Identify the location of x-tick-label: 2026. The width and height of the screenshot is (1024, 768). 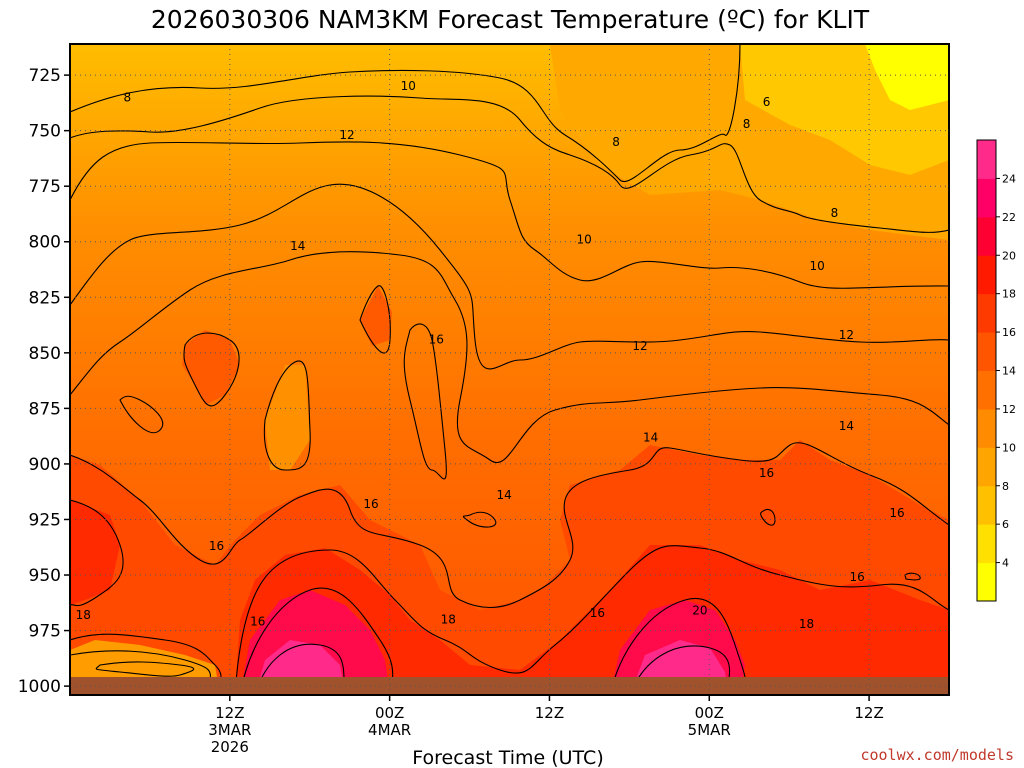
(230, 747).